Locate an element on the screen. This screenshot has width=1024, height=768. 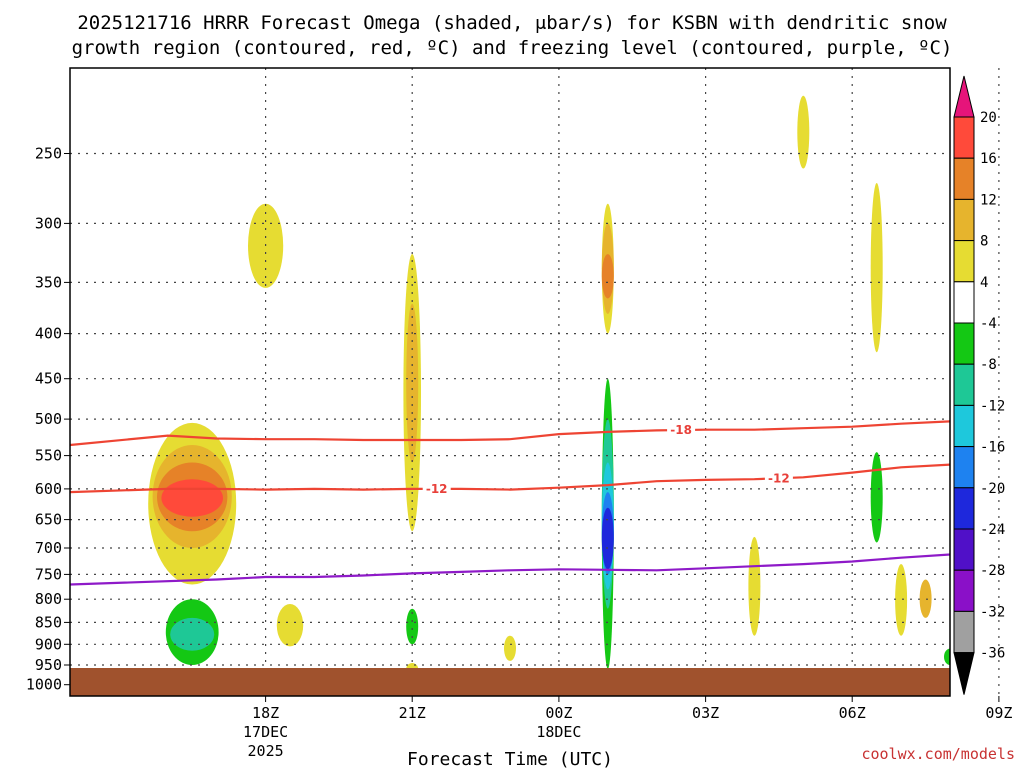
x-tick-label-21Z: 21Z is located at coordinates (412, 713).